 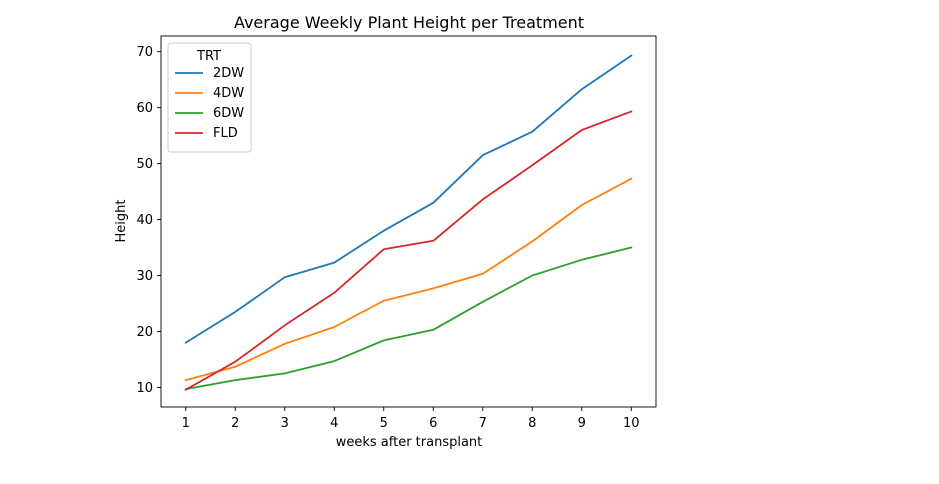 I want to click on x-tick-label: 10, so click(x=631, y=423).